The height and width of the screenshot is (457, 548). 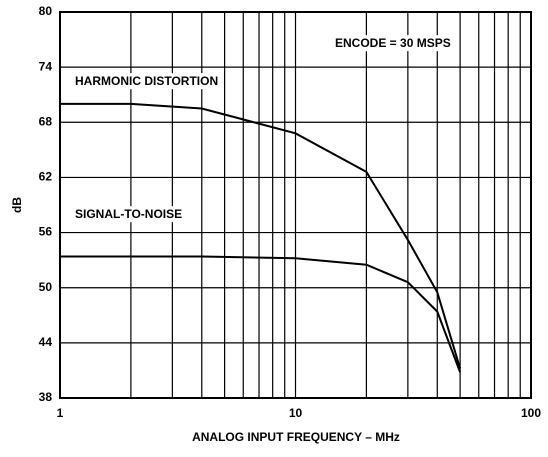 I want to click on y-tick-label: 56, so click(x=46, y=232).